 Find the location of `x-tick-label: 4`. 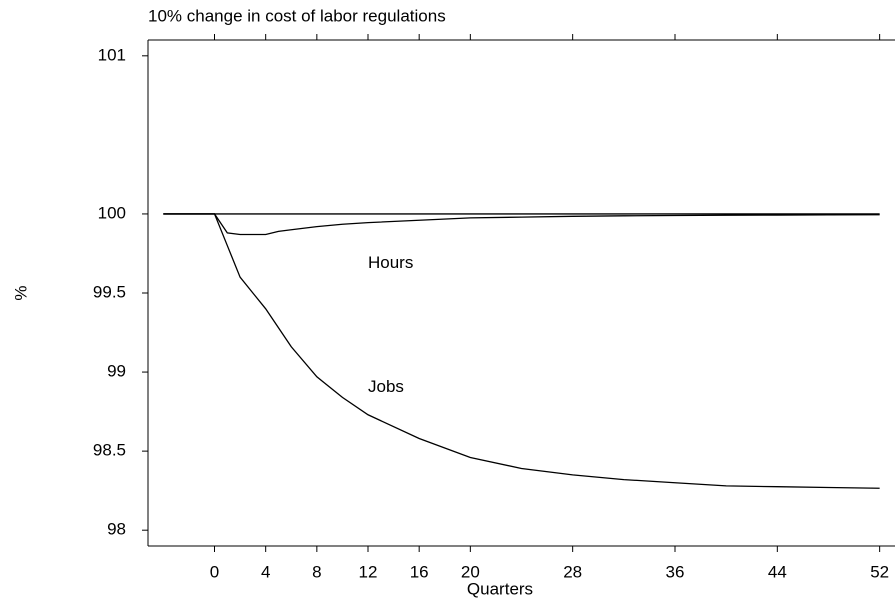

x-tick-label: 4 is located at coordinates (265, 571).